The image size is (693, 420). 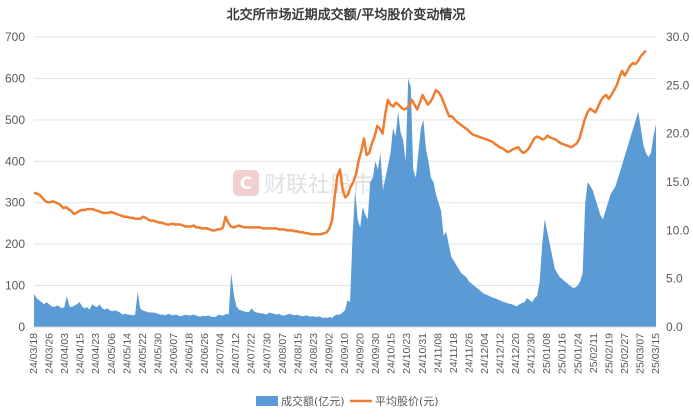 I want to click on left-tick-label: 700, so click(x=15, y=37).